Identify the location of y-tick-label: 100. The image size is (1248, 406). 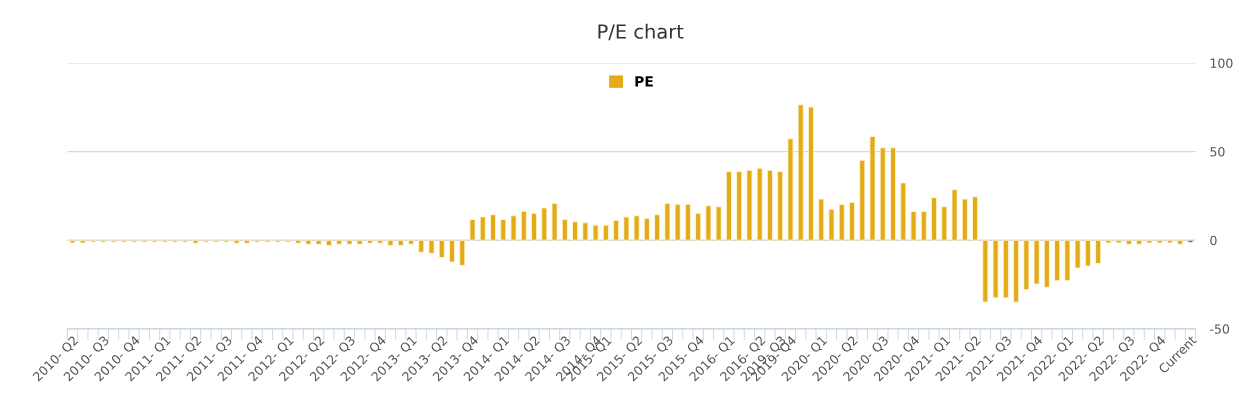
(1221, 63).